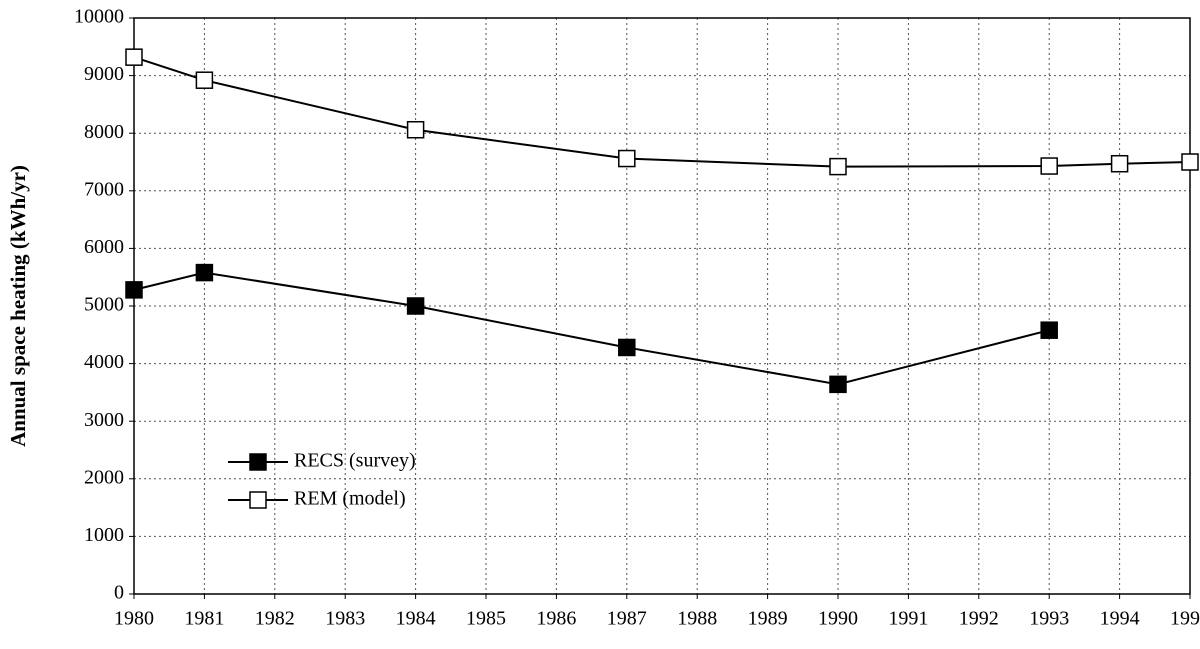 The width and height of the screenshot is (1200, 649). Describe the element at coordinates (979, 619) in the screenshot. I see `x-tick-label: 1992` at that location.